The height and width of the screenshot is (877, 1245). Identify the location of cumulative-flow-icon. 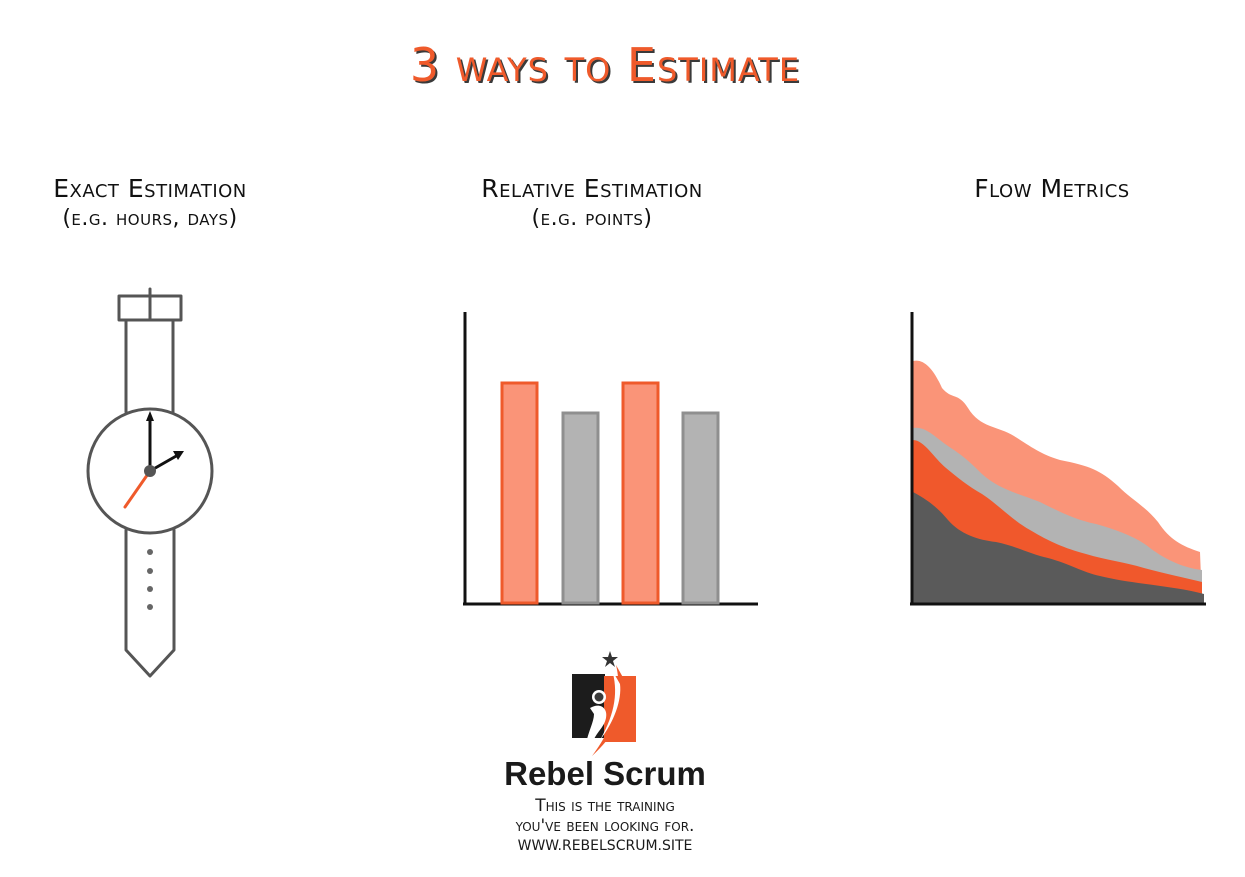
(1058, 459).